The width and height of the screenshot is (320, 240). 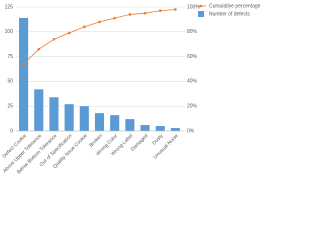 I want to click on legend-marker, so click(x=201, y=6).